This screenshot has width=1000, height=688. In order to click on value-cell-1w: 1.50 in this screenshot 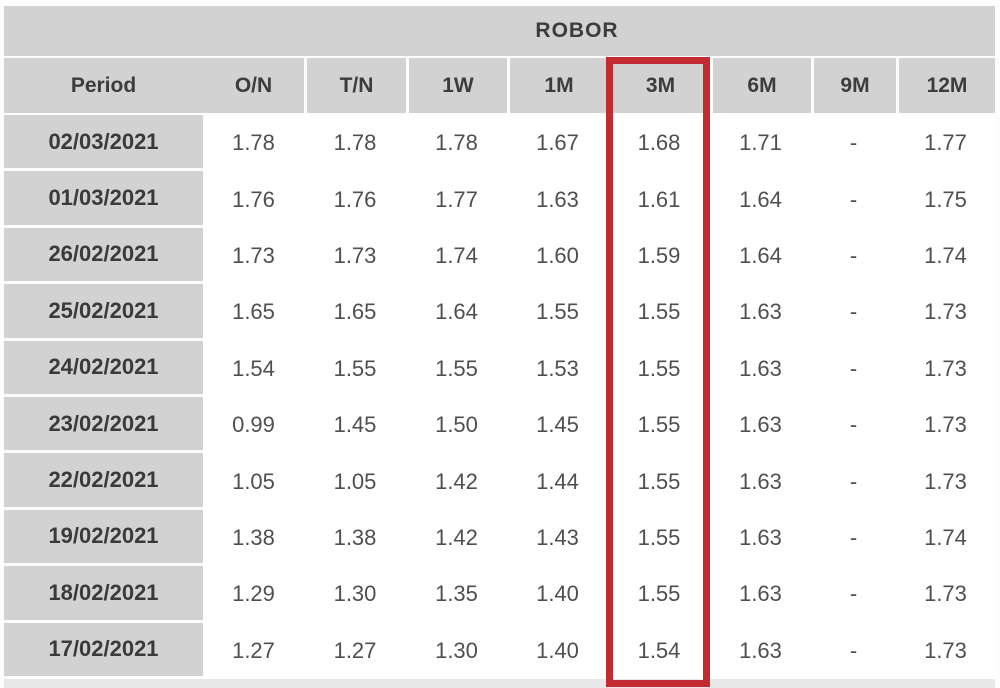, I will do `click(456, 425)`.